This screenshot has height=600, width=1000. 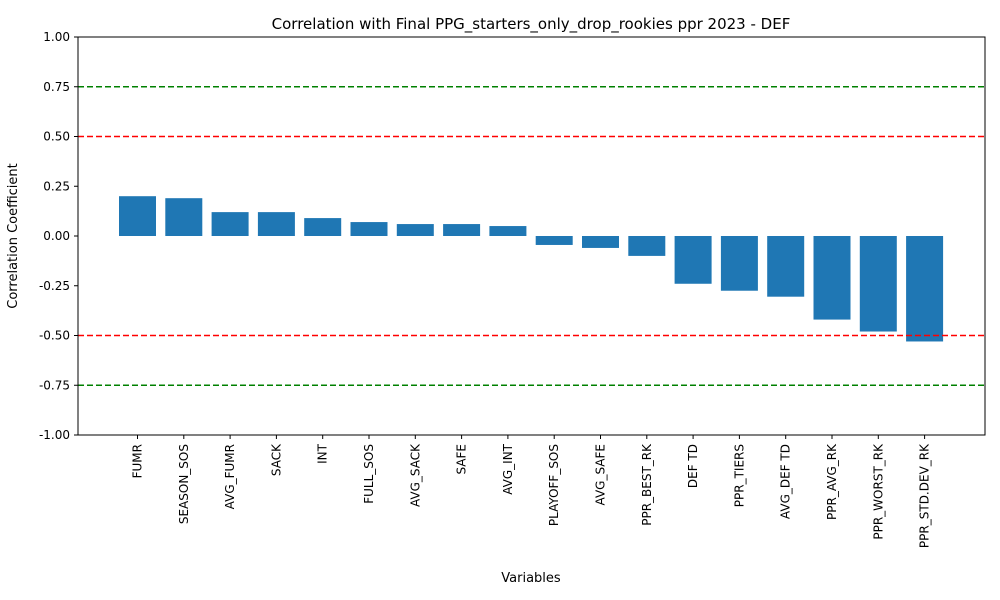 I want to click on bar-ppr-std-dev-rk, so click(x=925, y=289).